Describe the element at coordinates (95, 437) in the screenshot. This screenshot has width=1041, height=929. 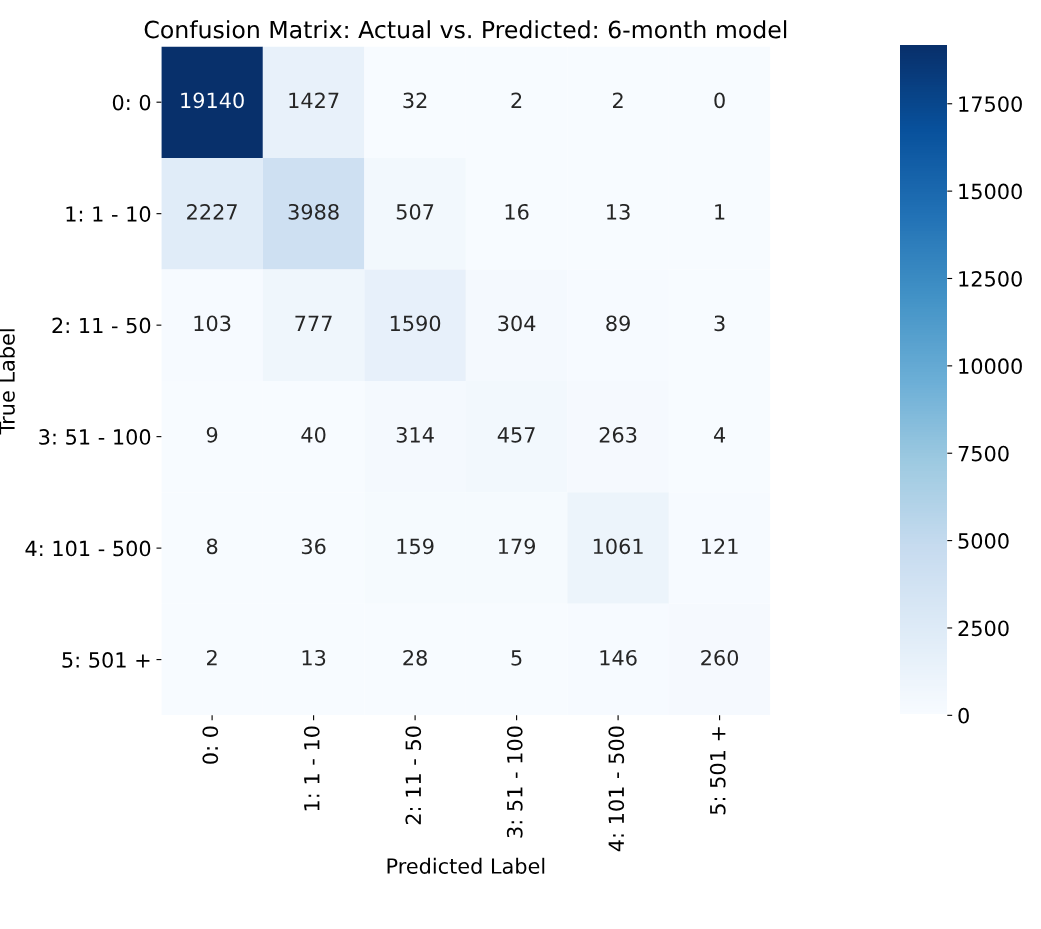
I see `y-tick-label: 3: 51 - 100` at that location.